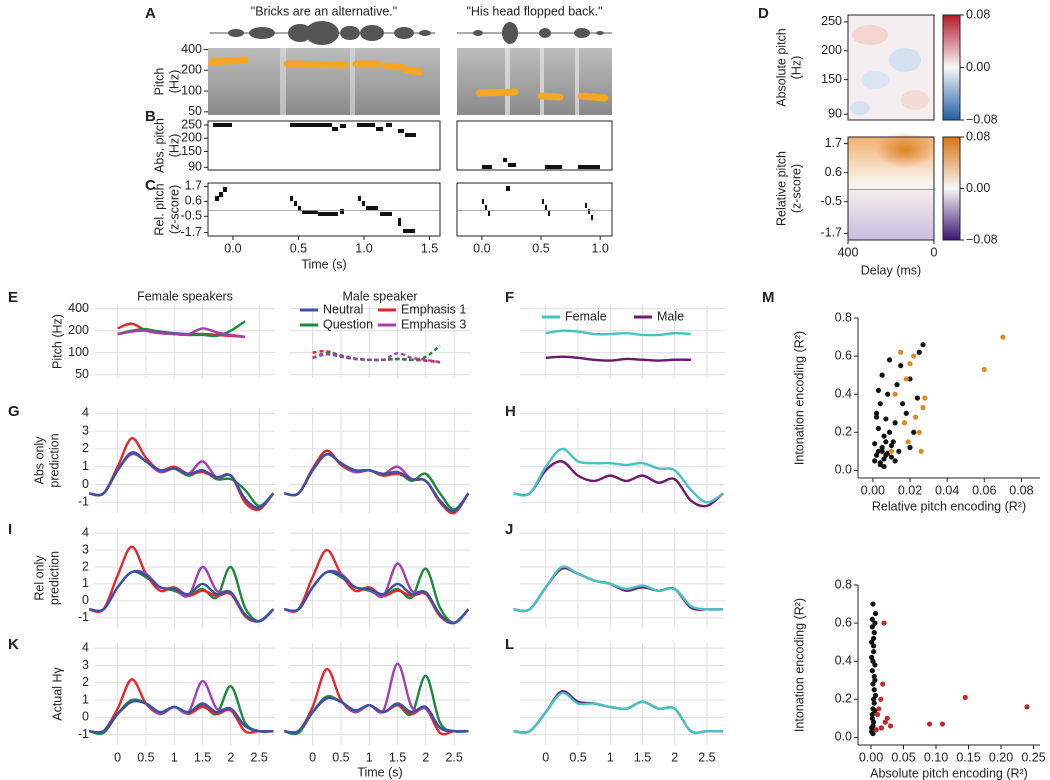 The height and width of the screenshot is (780, 1050). I want to click on x-axis-label: Time (s), so click(379, 772).